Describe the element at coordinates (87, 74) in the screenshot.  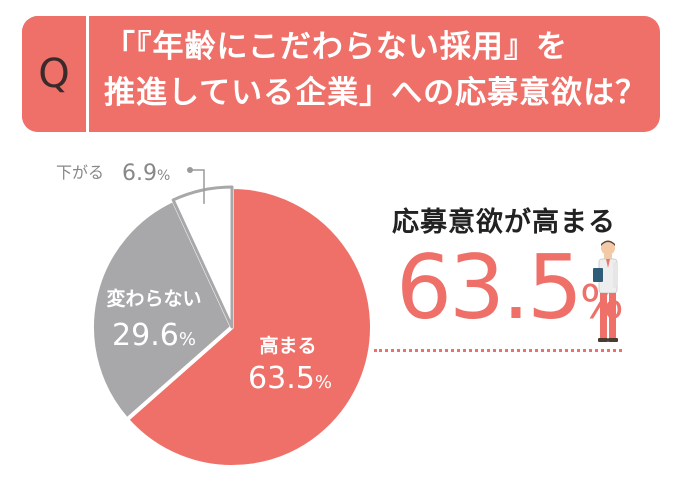
I see `question-divider` at that location.